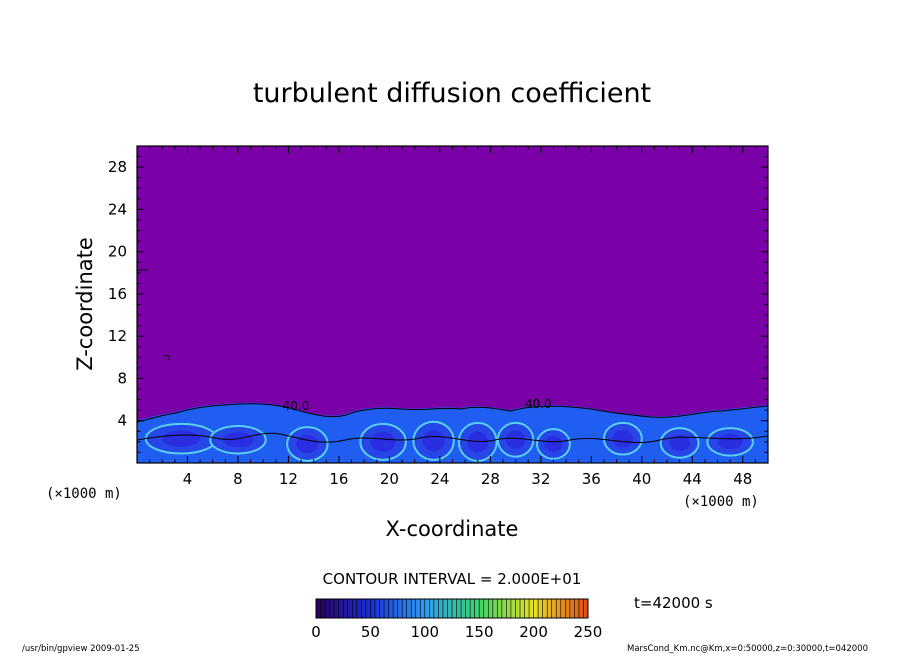  Describe the element at coordinates (238, 479) in the screenshot. I see `x-tick-label: 8` at that location.